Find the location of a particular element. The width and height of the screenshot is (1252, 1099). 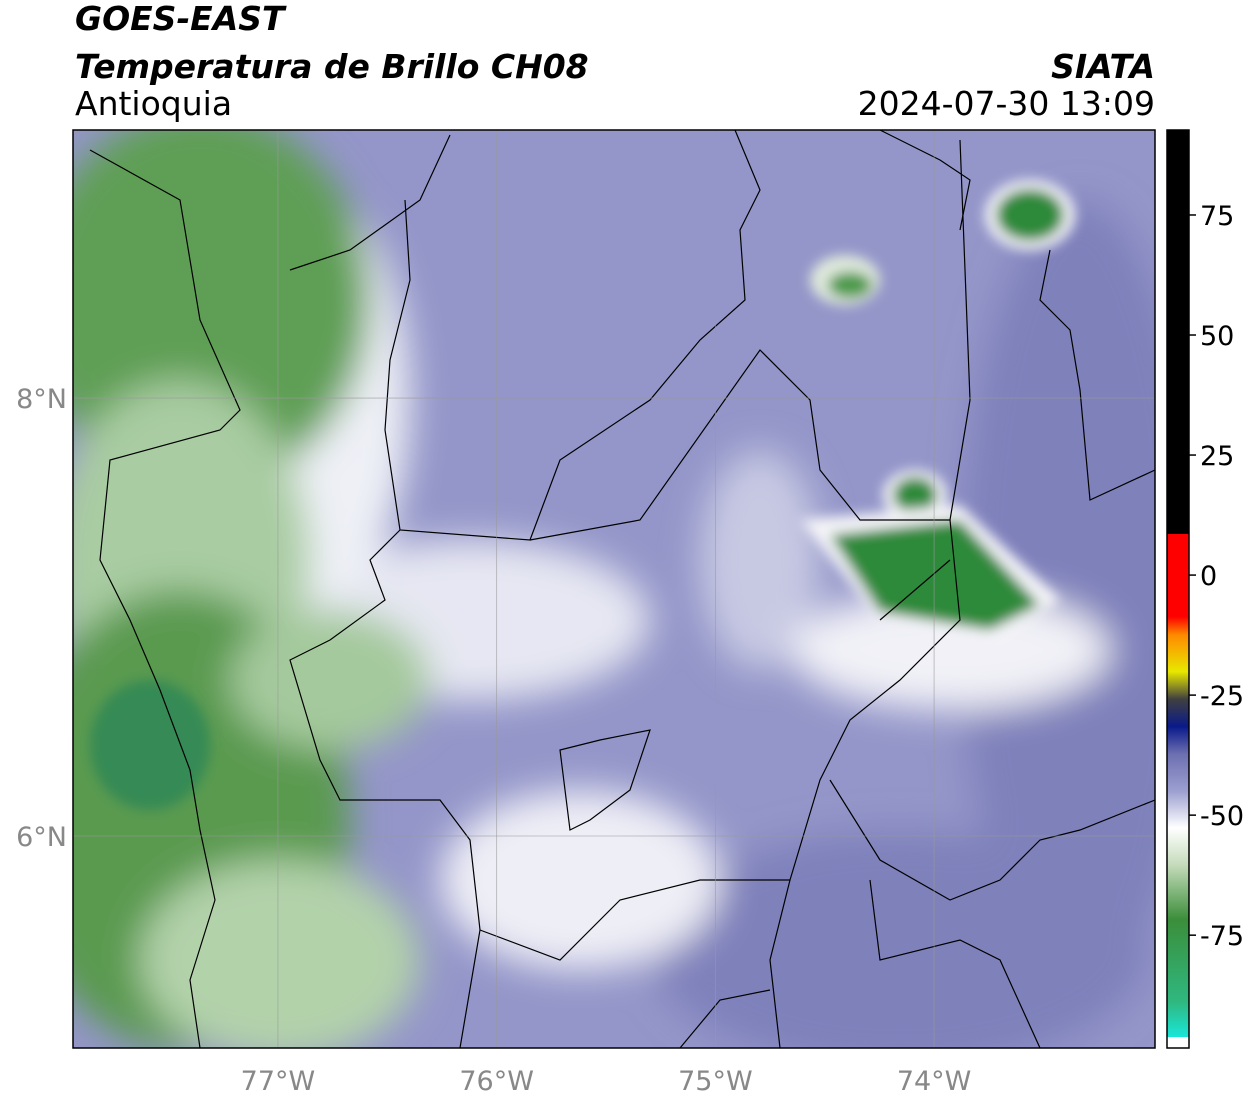

colorbar-tick-label: 0 is located at coordinates (1208, 576).